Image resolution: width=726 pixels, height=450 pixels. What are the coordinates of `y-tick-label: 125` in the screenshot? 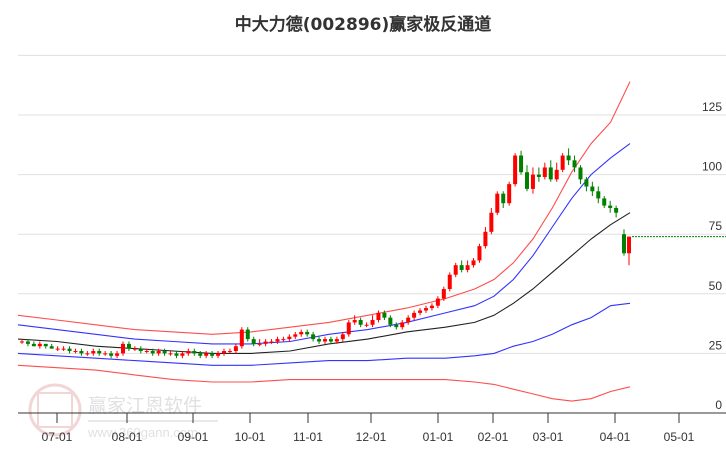 It's located at (712, 107).